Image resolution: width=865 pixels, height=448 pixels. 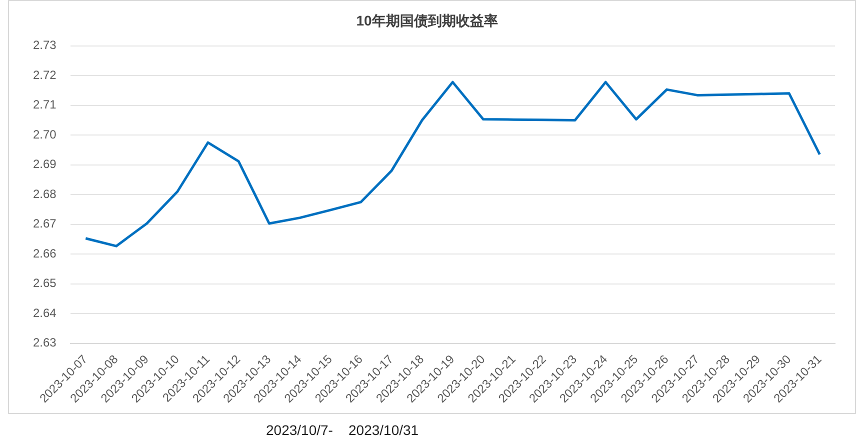 What do you see at coordinates (44, 343) in the screenshot?
I see `y-tick-label: 2.63` at bounding box center [44, 343].